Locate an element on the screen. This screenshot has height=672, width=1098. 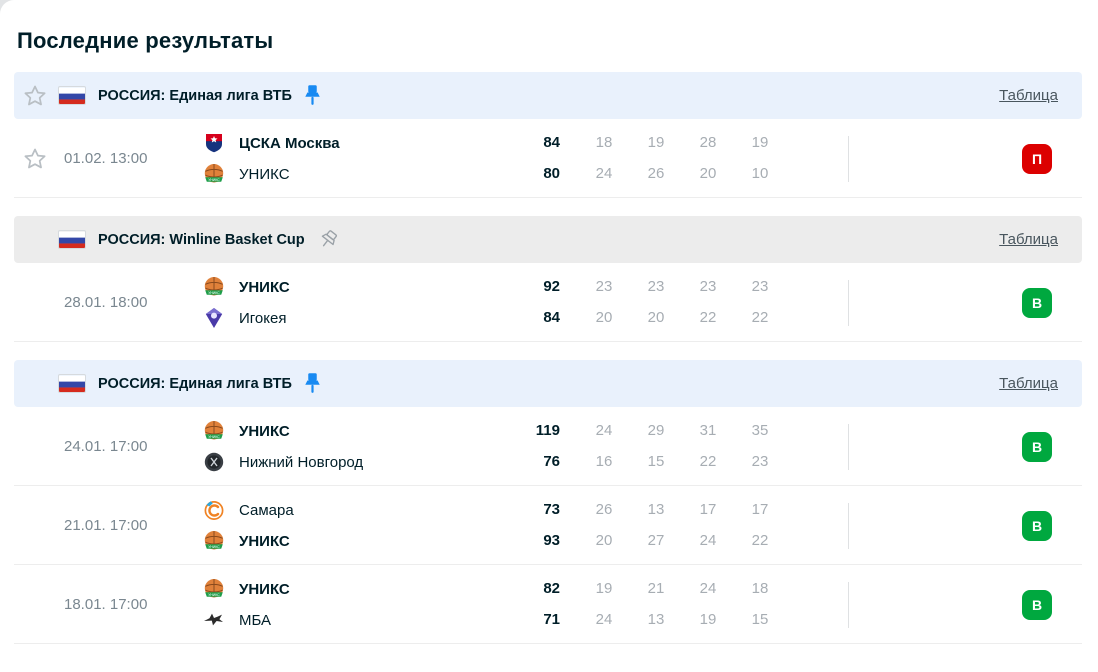
match-date: 21.01. 17:00 is located at coordinates (106, 525).